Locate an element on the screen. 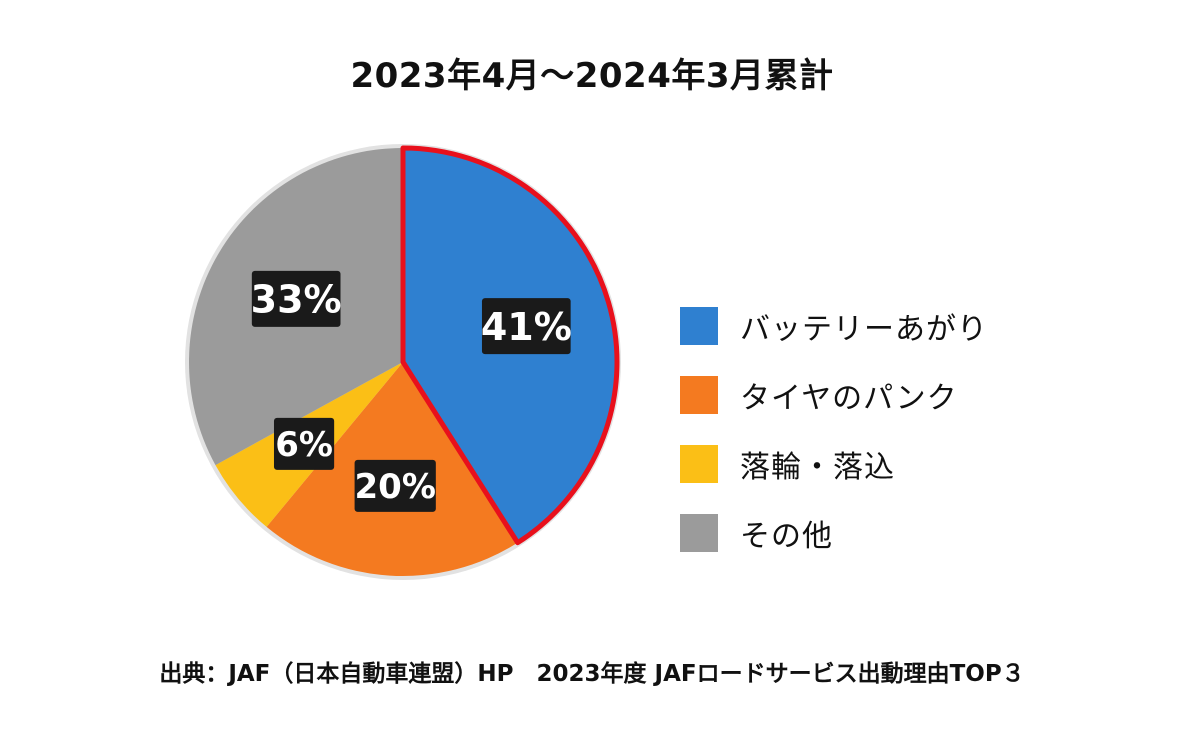 The width and height of the screenshot is (1184, 732). legend-item: 落輪・落込 is located at coordinates (834, 464).